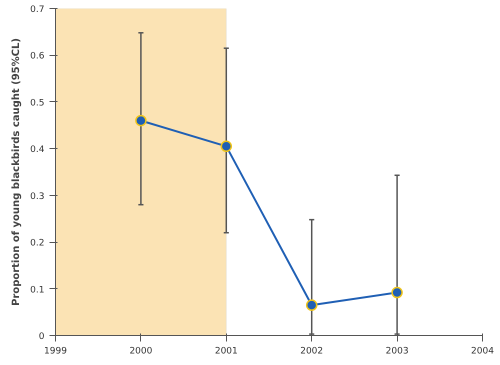 The image size is (500, 365). I want to click on x-tick-label: 1999, so click(56, 351).